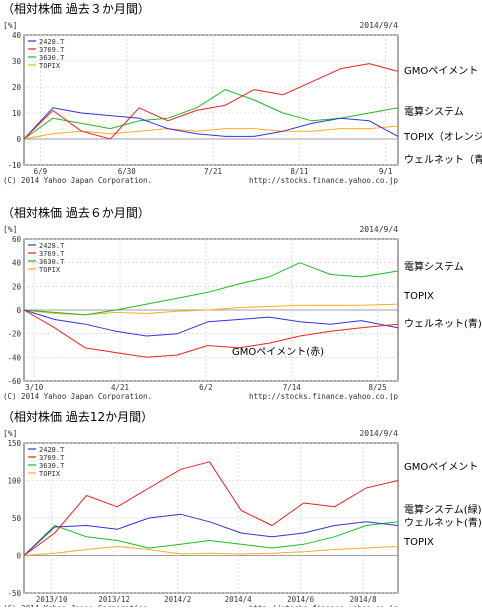  Describe the element at coordinates (14, 381) in the screenshot. I see `y-tick-label: -60` at that location.